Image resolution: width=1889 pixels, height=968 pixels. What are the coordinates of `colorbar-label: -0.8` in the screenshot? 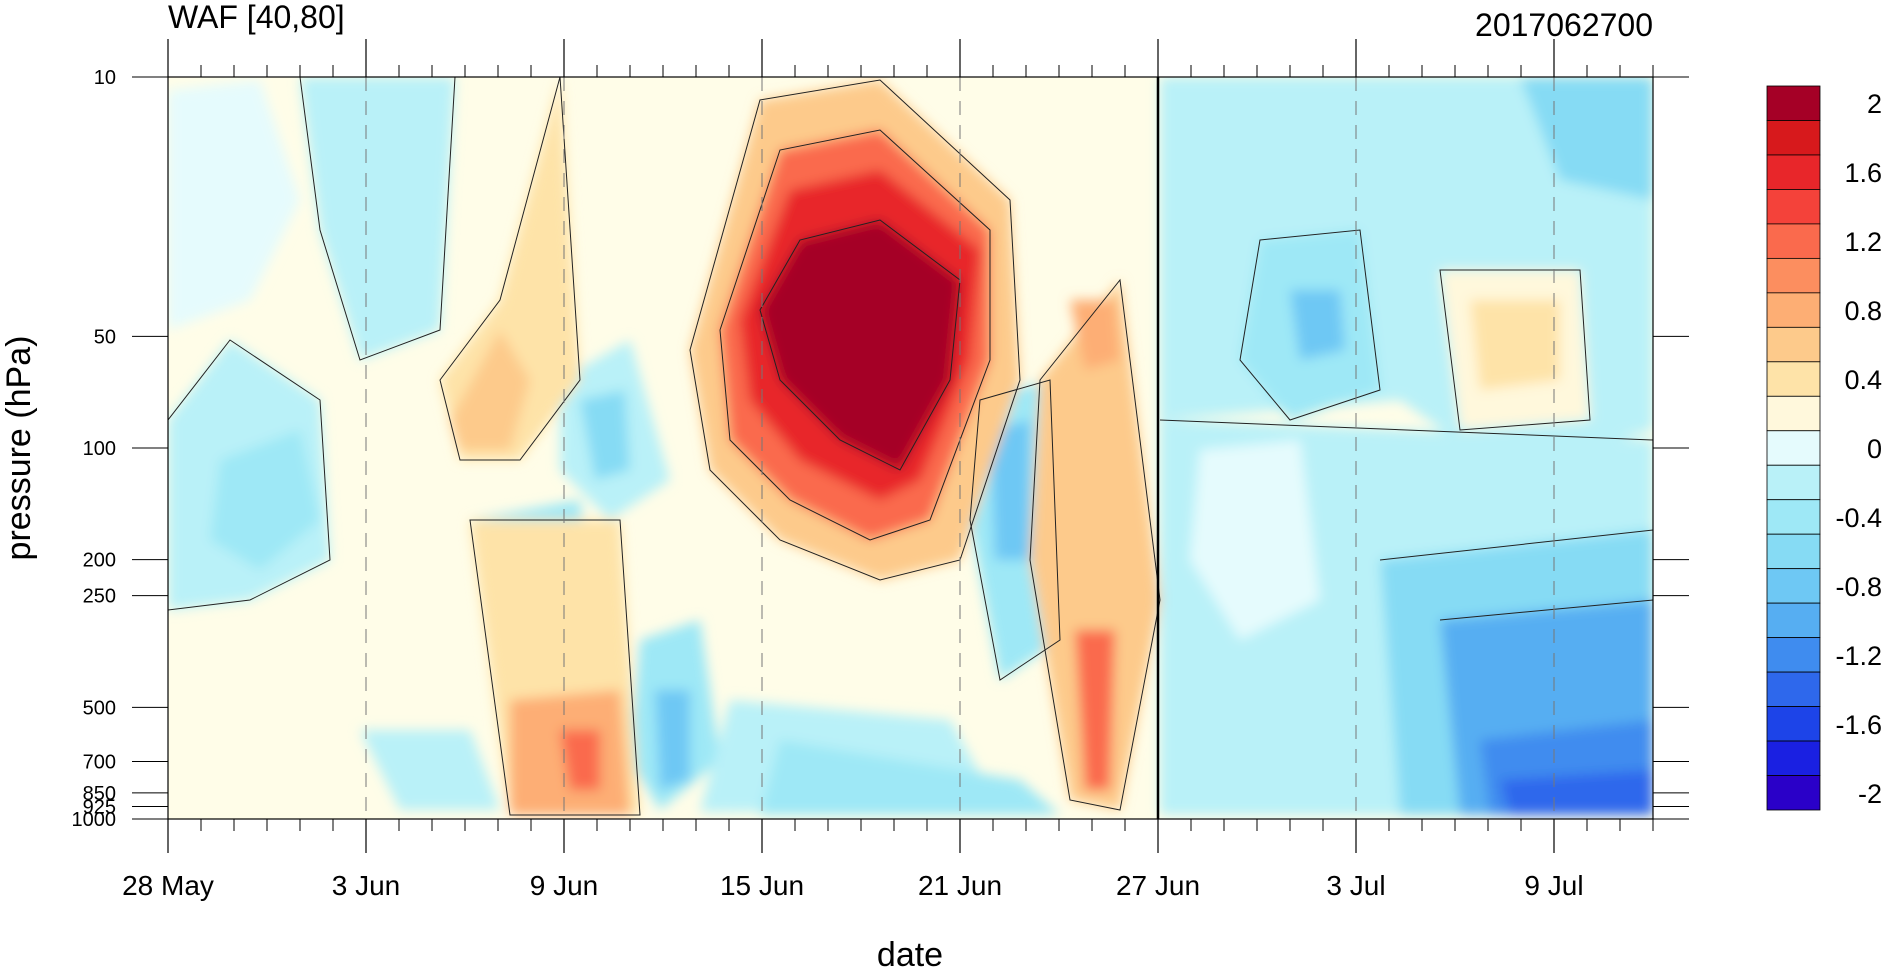 It's located at (1858, 587).